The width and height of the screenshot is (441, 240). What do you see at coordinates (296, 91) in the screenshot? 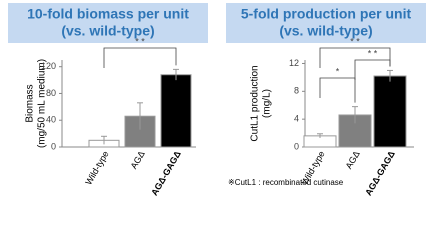
I see `y-tick-label: 8` at bounding box center [296, 91].